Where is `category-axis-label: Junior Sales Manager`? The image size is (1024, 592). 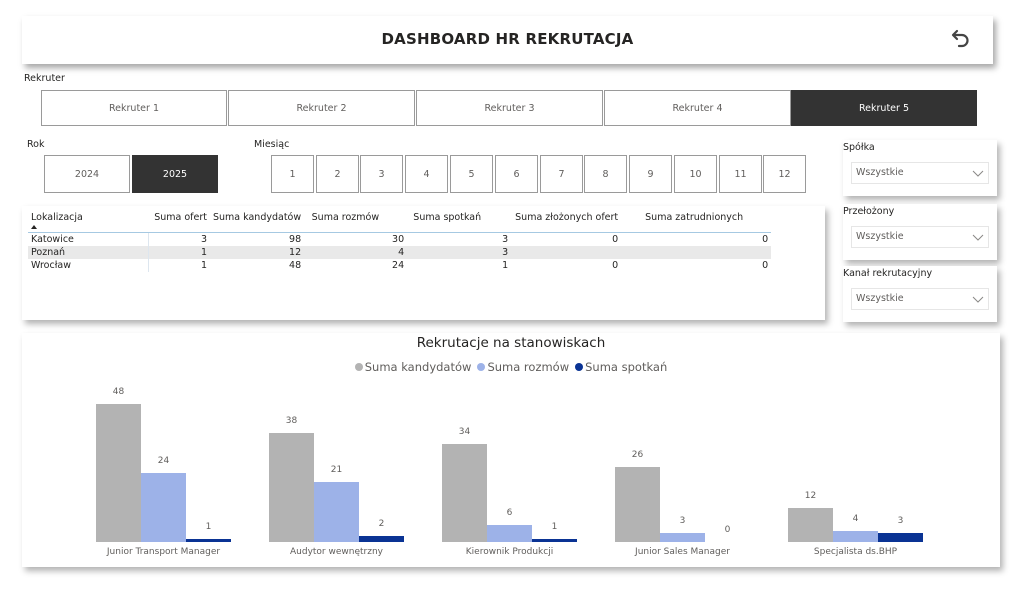
category-axis-label: Junior Sales Manager is located at coordinates (682, 552).